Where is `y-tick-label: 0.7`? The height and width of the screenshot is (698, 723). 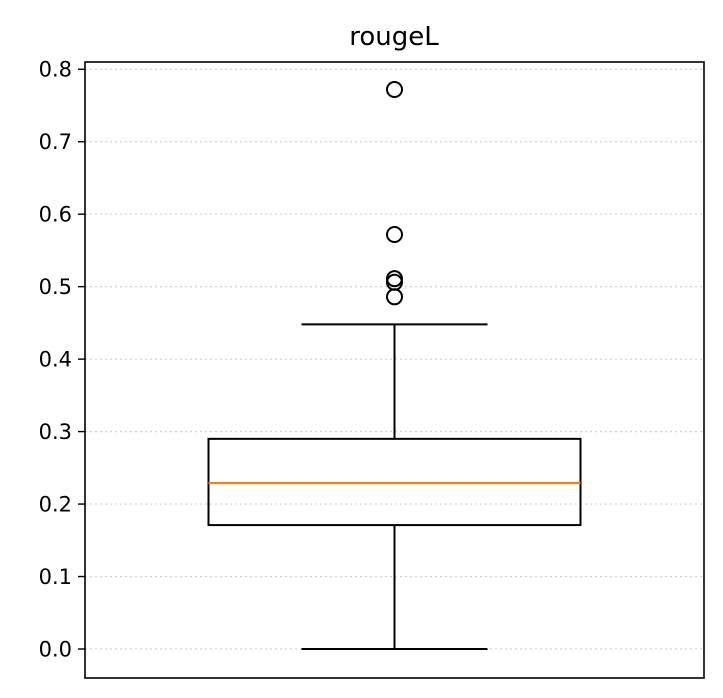 y-tick-label: 0.7 is located at coordinates (55, 142).